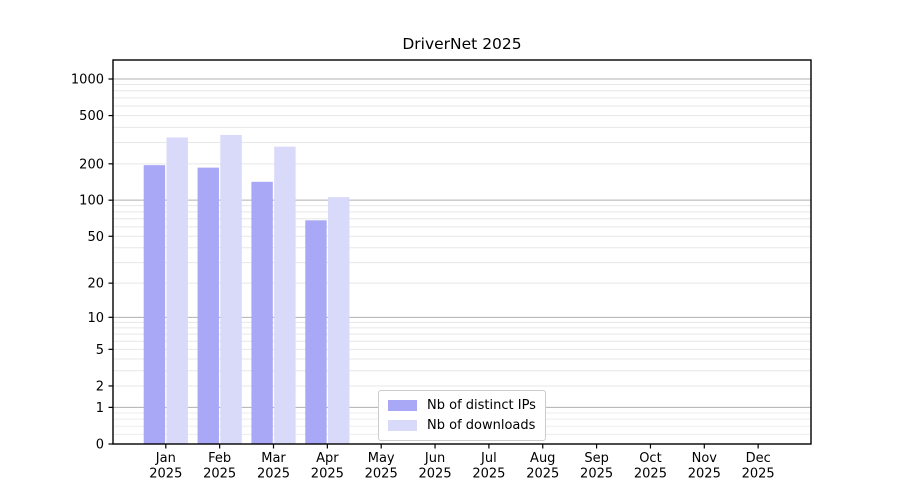 The width and height of the screenshot is (900, 500). What do you see at coordinates (481, 425) in the screenshot?
I see `legend-label-downloads: Nb of downloads` at bounding box center [481, 425].